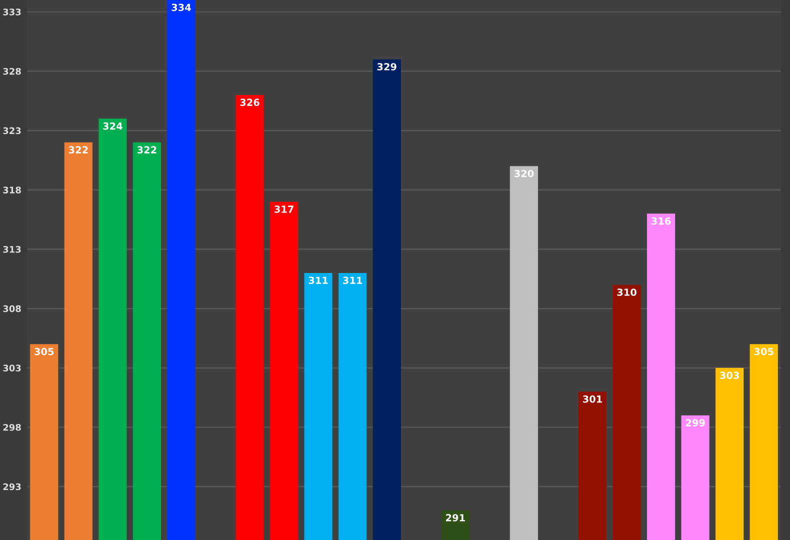  I want to click on y-tick-label: 303, so click(12, 368).